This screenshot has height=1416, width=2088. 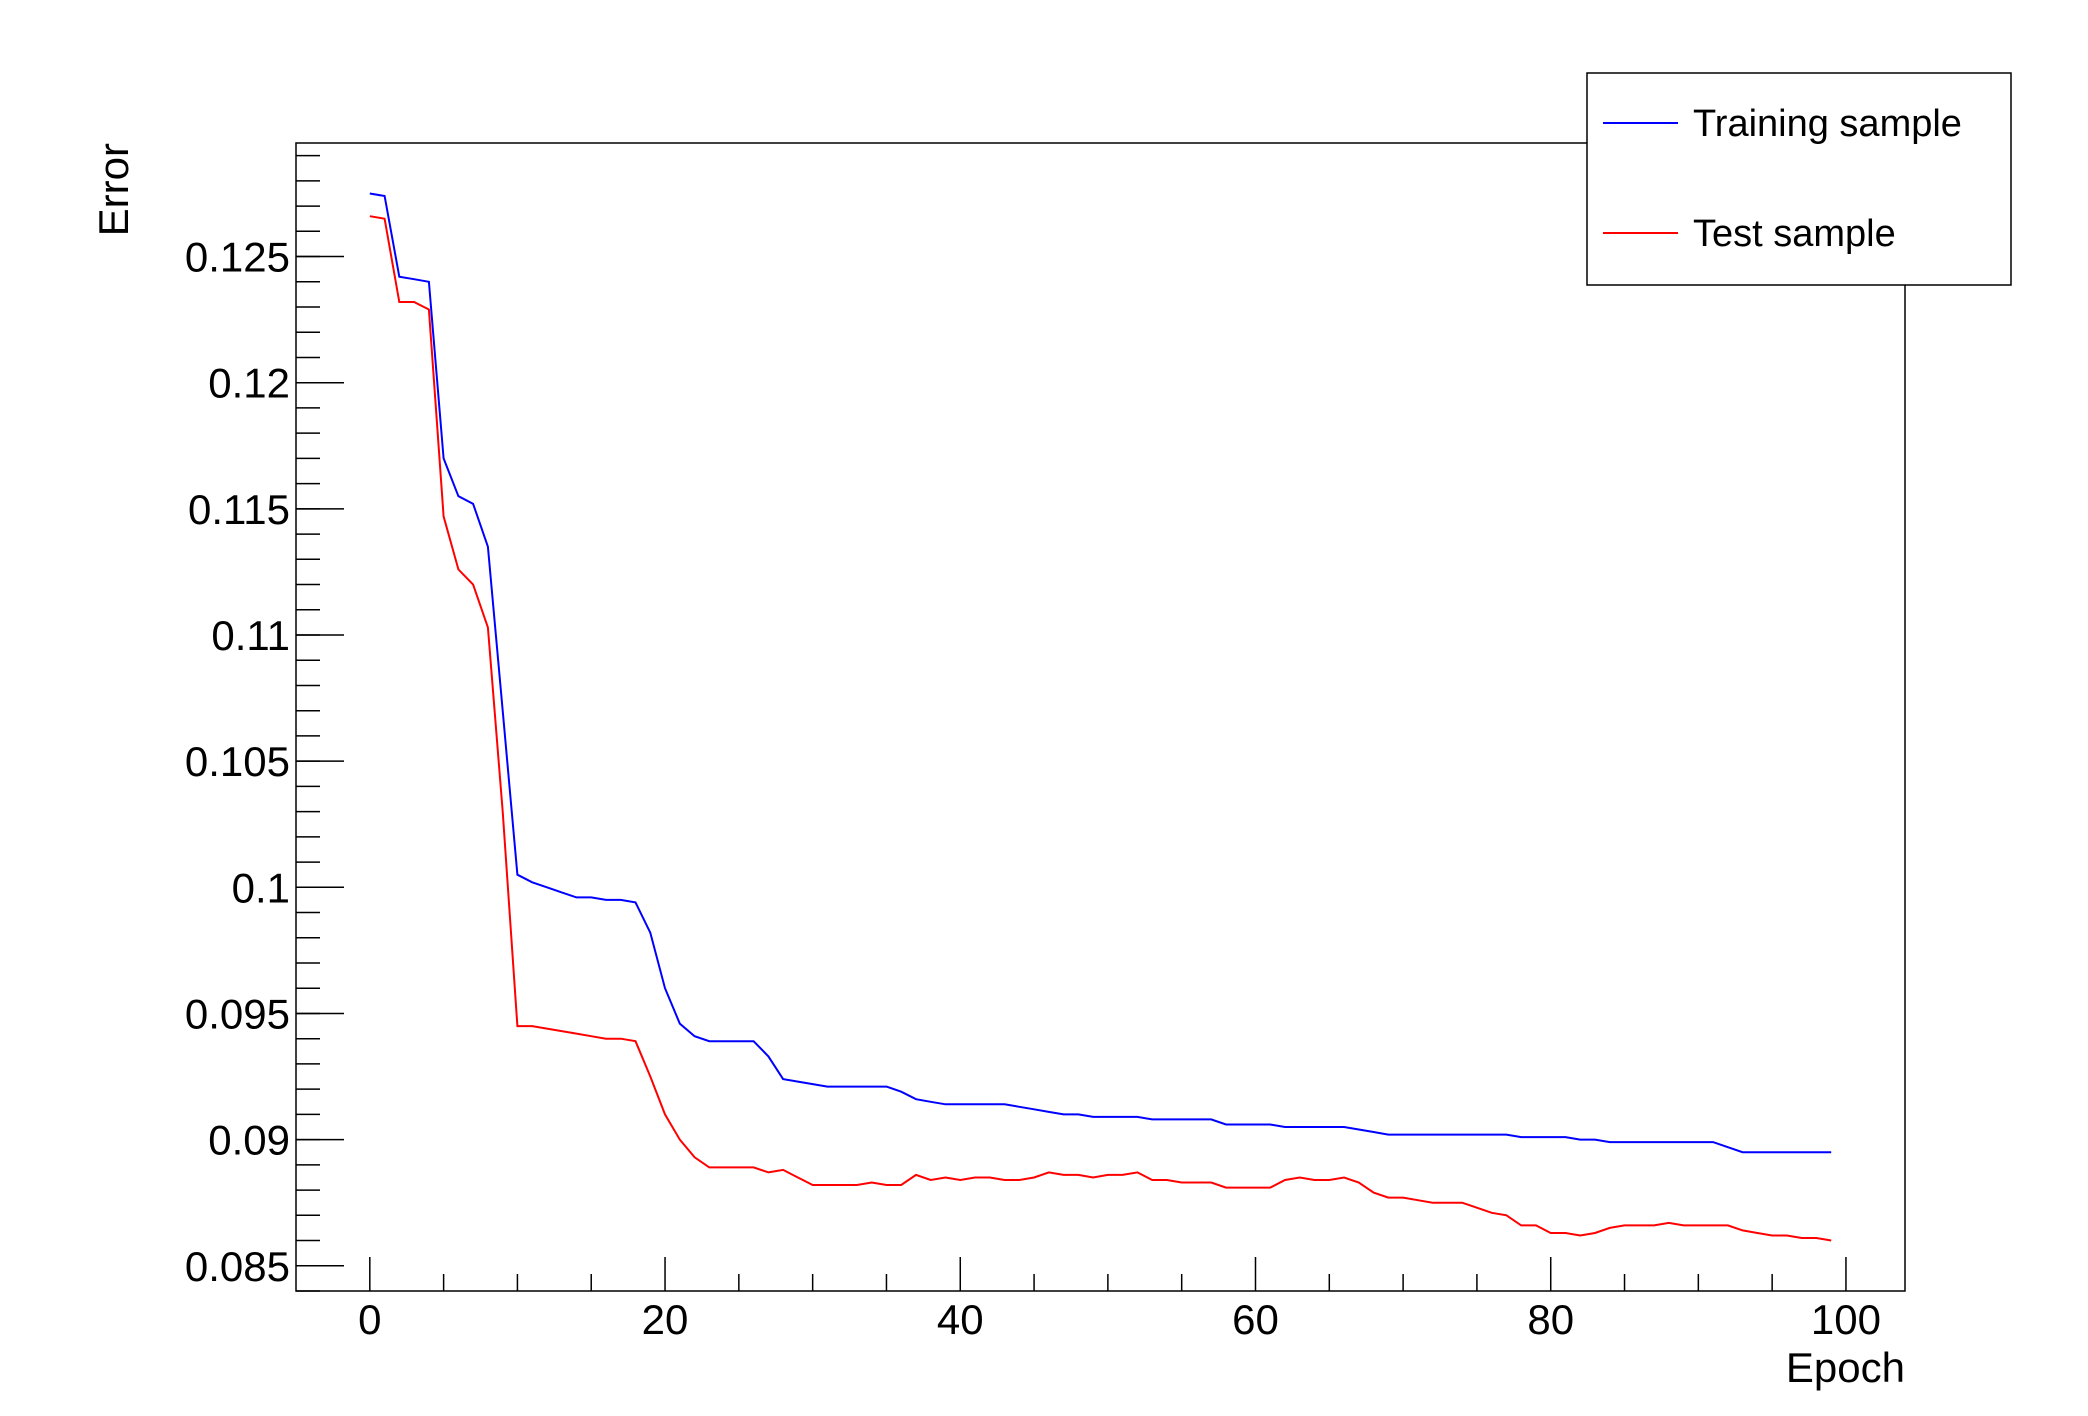 I want to click on y-tick-label: 0.12, so click(x=249, y=383).